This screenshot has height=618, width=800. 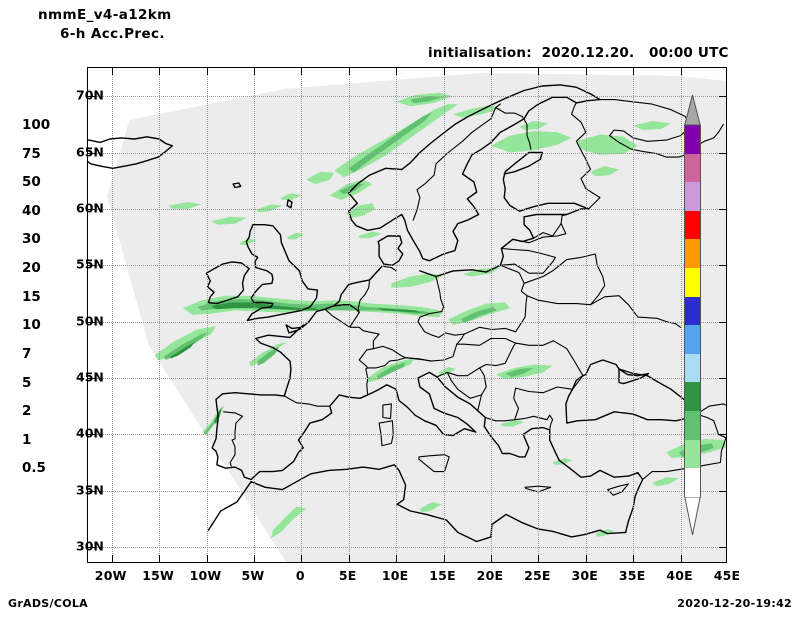 I want to click on colorbar-label-2: 2, so click(x=27, y=411).